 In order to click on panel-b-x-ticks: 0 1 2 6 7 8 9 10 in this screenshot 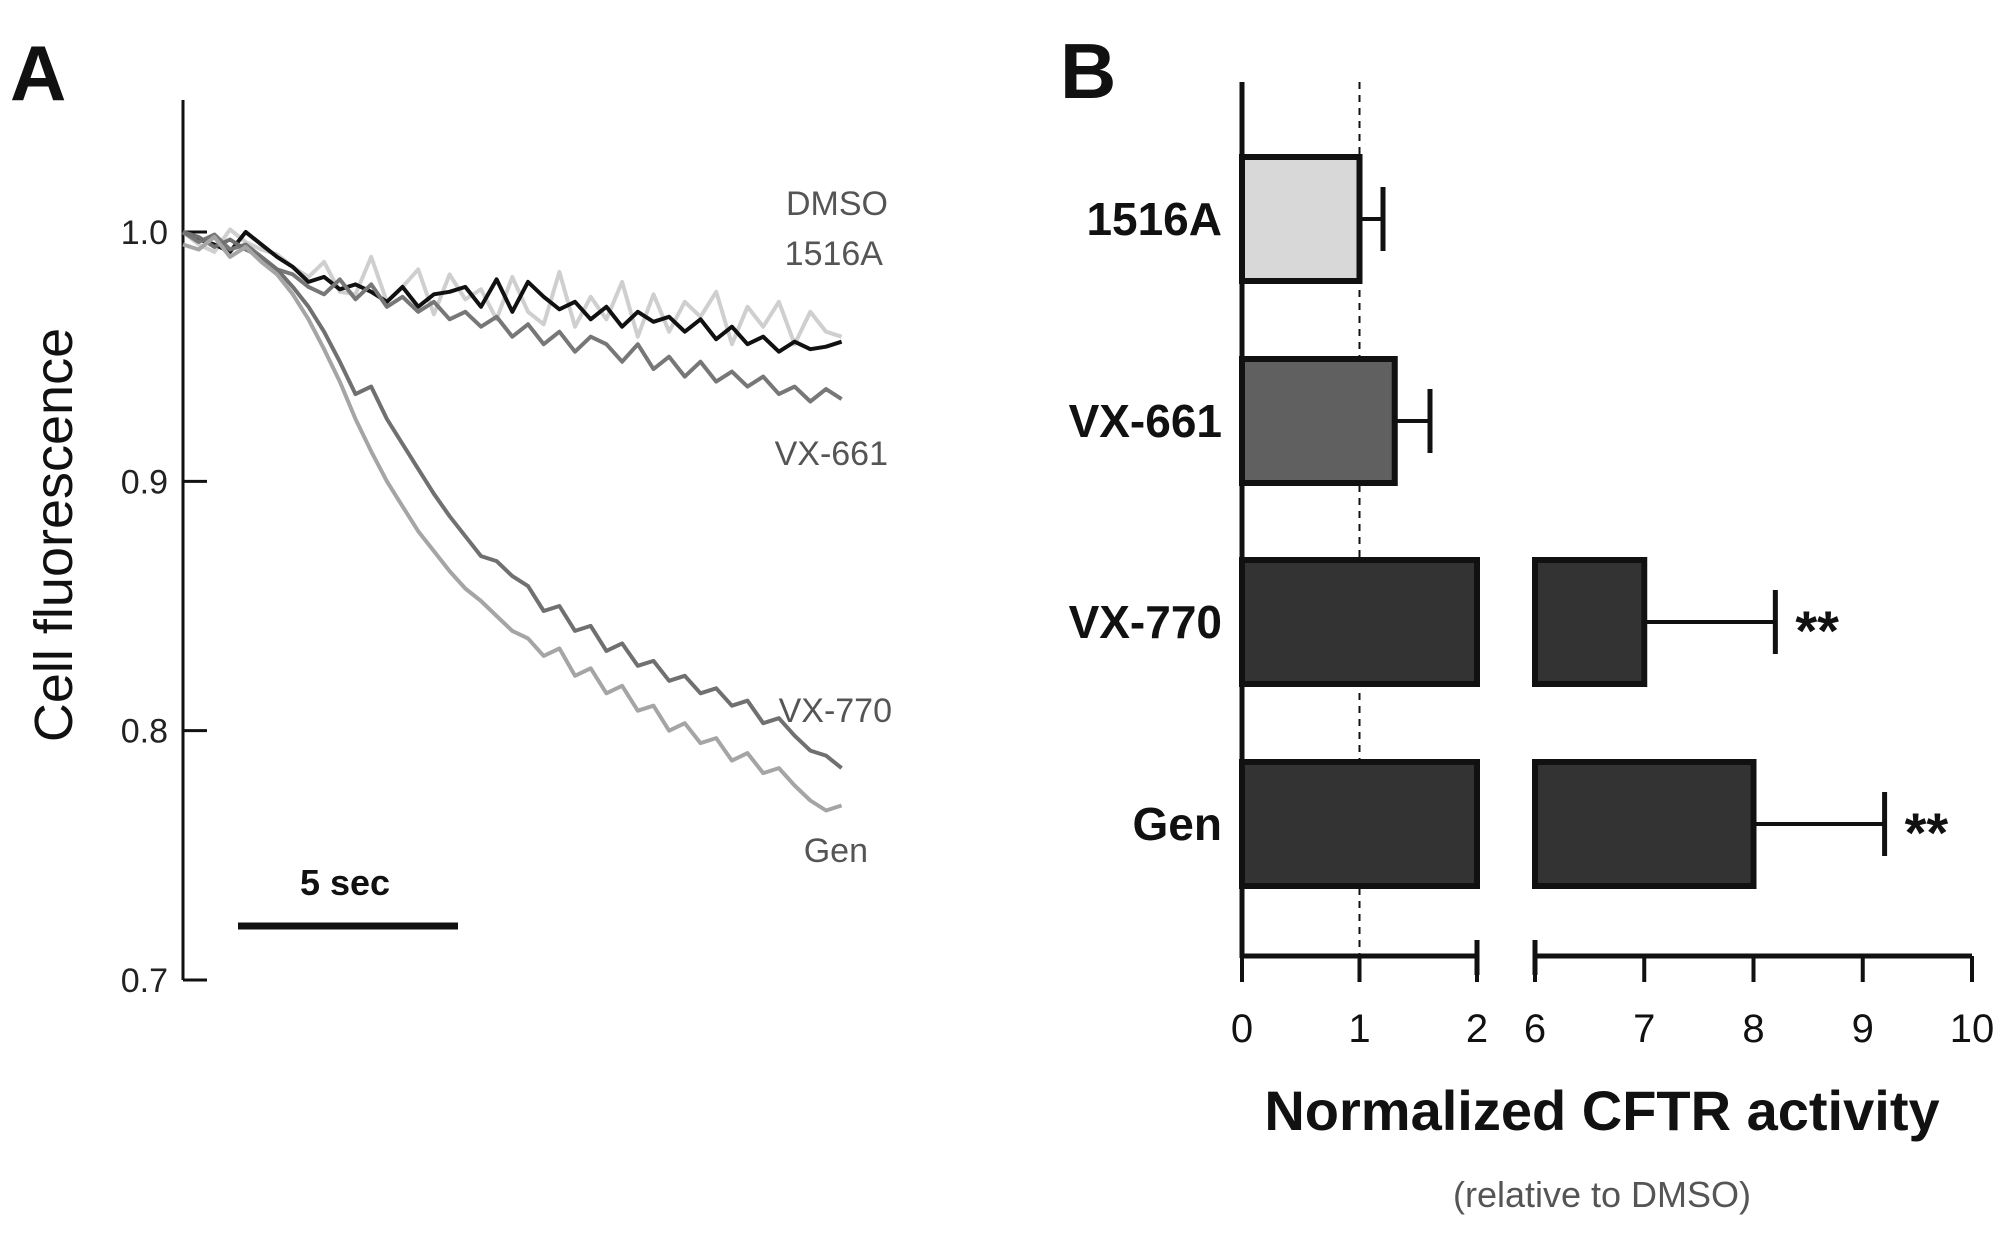, I will do `click(1612, 995)`.